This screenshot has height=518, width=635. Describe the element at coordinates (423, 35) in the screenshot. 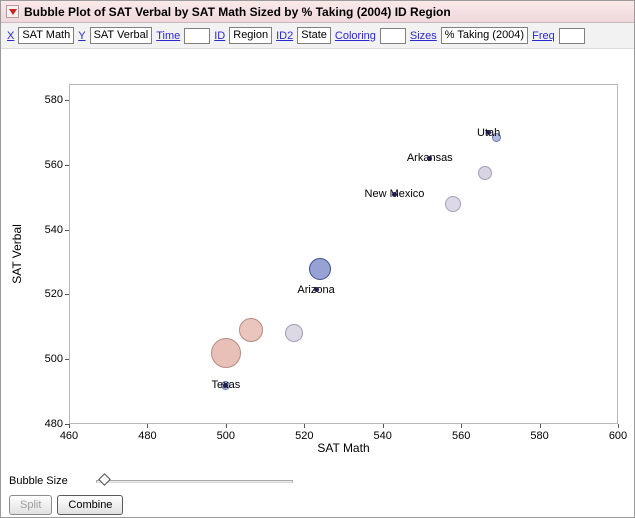

I see `role-link-sizes: Sizes` at that location.